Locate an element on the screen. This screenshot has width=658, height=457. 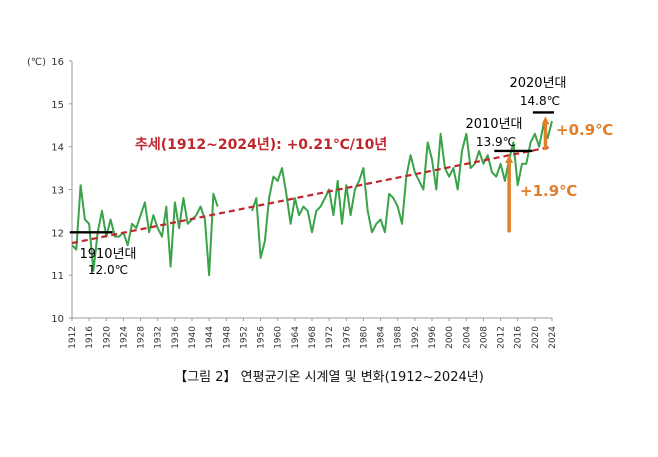
y-tick-label: 11 is located at coordinates (57, 276).